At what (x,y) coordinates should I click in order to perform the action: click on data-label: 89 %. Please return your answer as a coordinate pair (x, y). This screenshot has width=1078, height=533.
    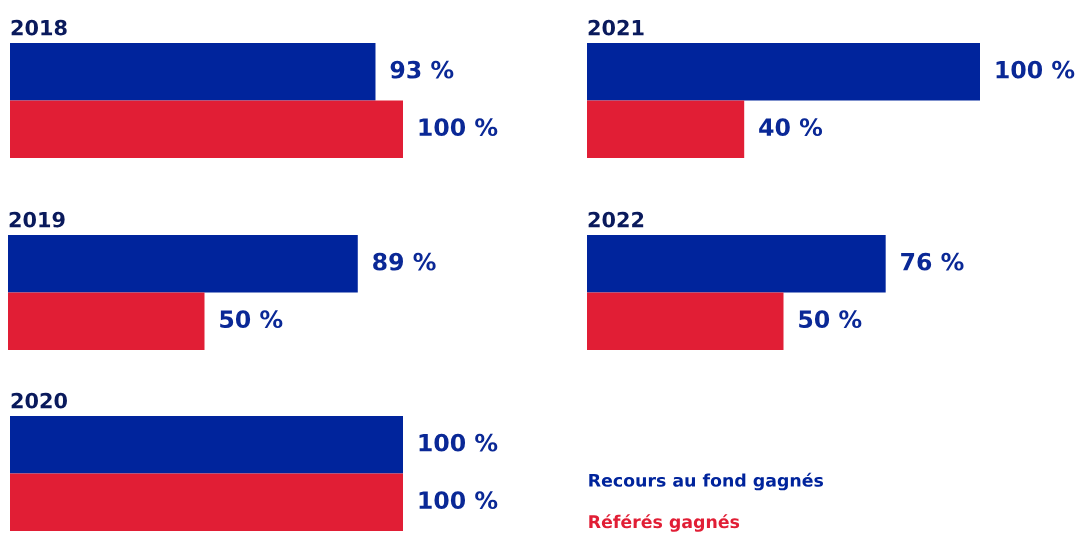
    Looking at the image, I should click on (404, 261).